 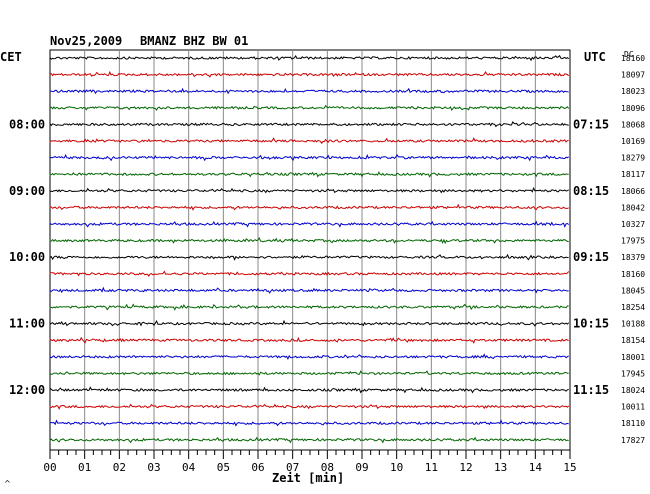 What do you see at coordinates (633, 174) in the screenshot?
I see `dc-value: 18117` at bounding box center [633, 174].